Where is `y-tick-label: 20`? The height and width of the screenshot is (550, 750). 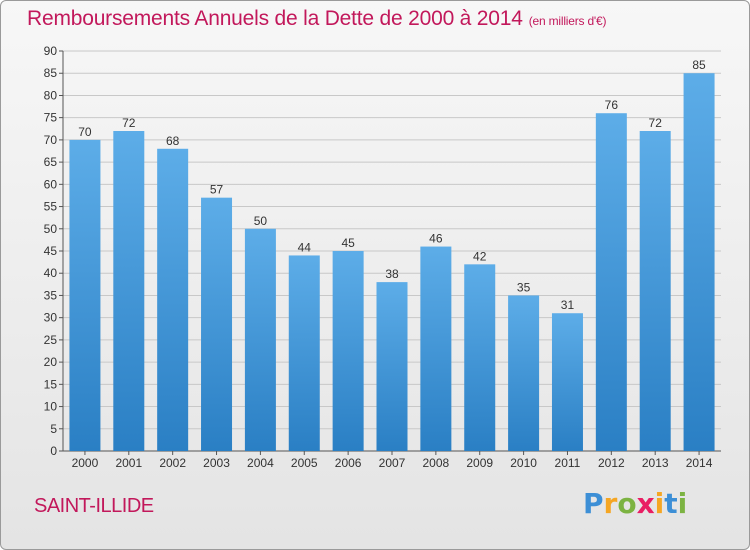
y-tick-label: 20 is located at coordinates (51, 362).